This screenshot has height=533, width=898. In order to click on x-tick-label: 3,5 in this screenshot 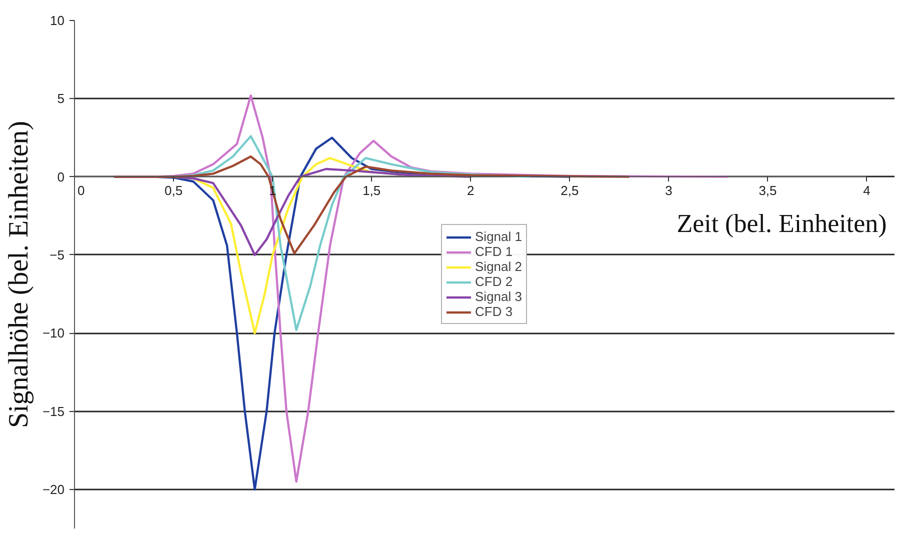, I will do `click(767, 190)`.